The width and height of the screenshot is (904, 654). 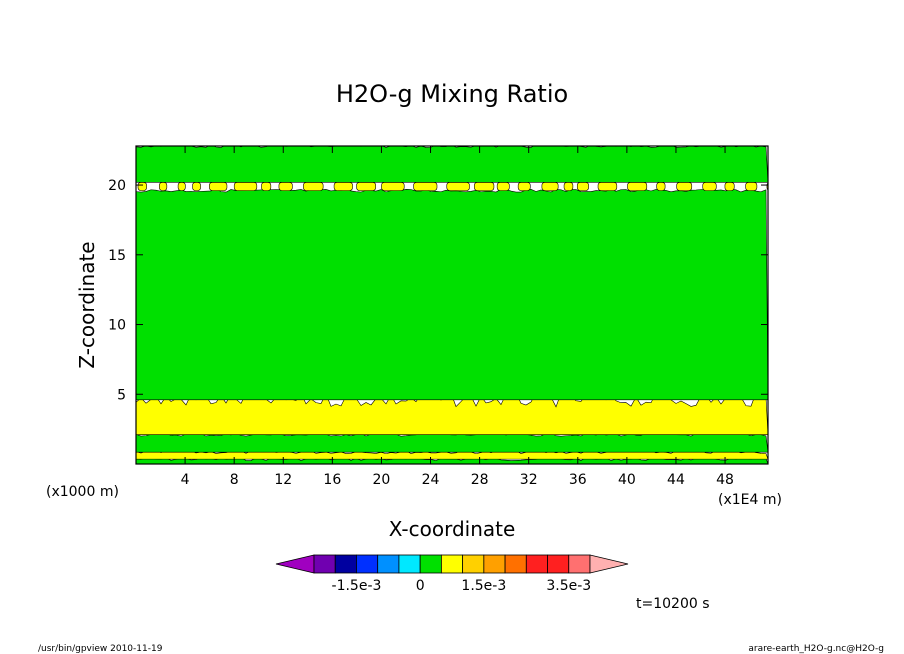 I want to click on y-tick-label: 15, so click(x=117, y=256).